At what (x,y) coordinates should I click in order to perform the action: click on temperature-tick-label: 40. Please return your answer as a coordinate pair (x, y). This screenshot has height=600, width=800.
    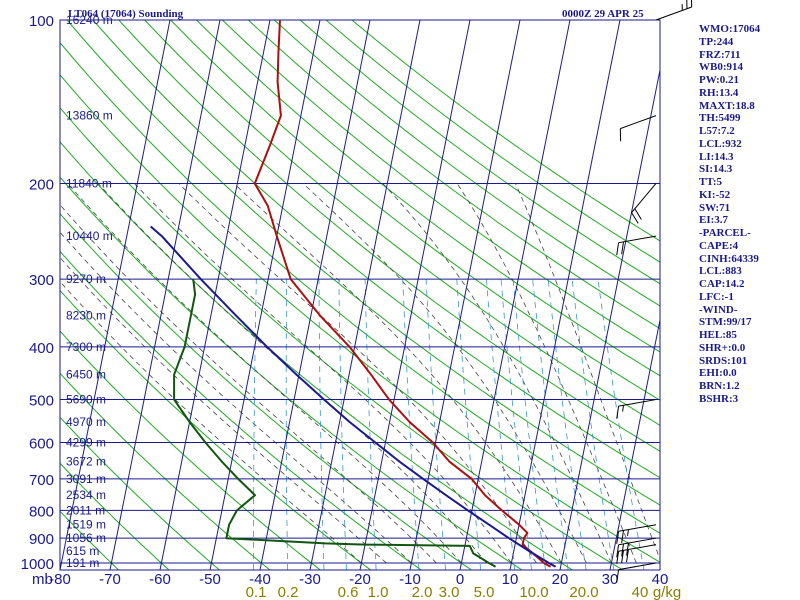
    Looking at the image, I should click on (660, 579).